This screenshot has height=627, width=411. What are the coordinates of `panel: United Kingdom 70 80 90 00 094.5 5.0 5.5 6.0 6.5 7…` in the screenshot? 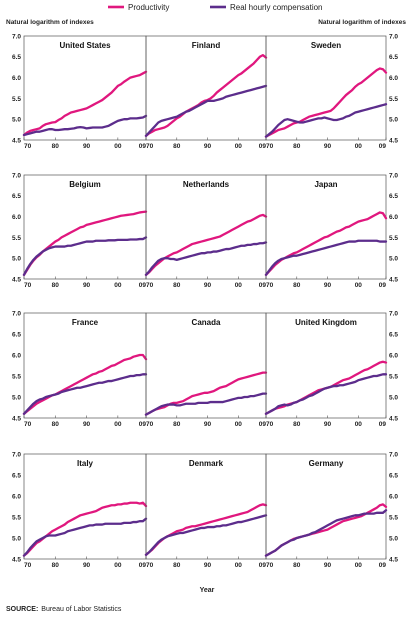 It's located at (331, 369).